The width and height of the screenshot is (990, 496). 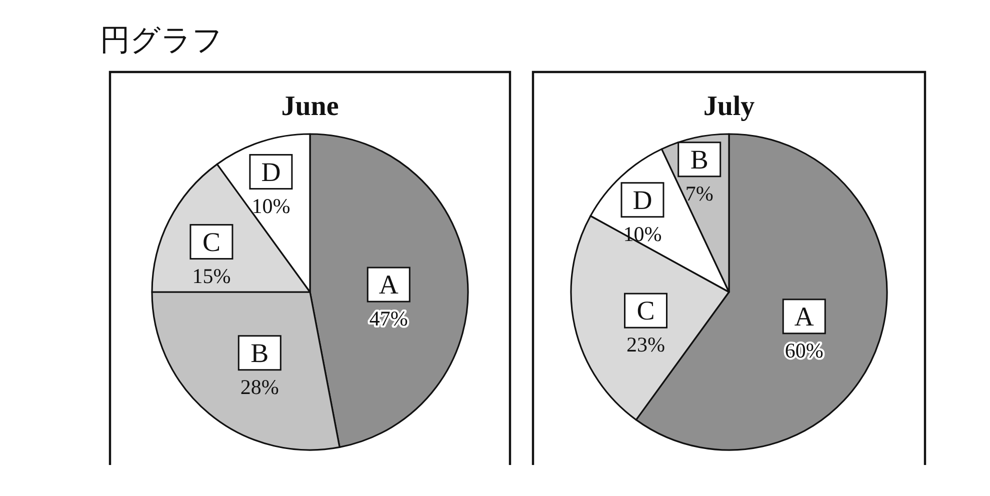 I want to click on text: 円グラフ, so click(x=161, y=40).